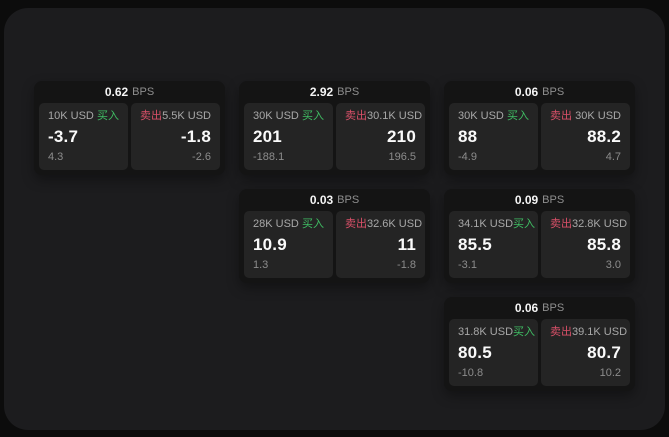 The image size is (669, 437). Describe the element at coordinates (610, 373) in the screenshot. I see `sell-delta: 10.2` at that location.